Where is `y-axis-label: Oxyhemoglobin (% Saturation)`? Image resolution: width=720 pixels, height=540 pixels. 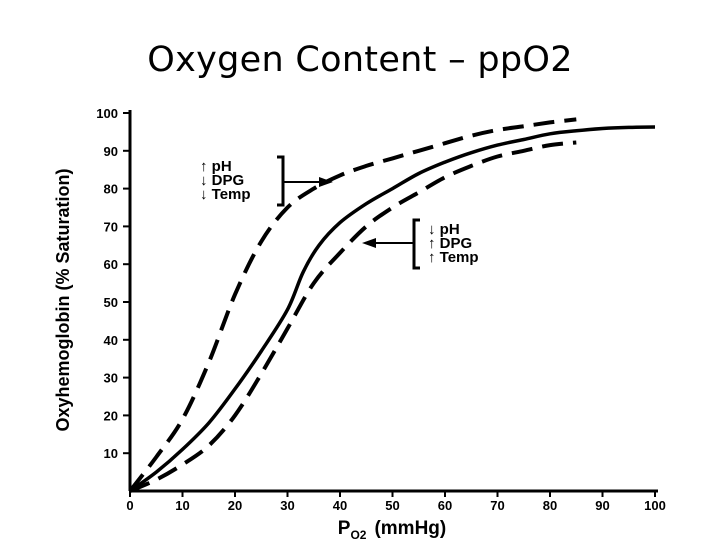 y-axis-label: Oxyhemoglobin (% Saturation) is located at coordinates (63, 299).